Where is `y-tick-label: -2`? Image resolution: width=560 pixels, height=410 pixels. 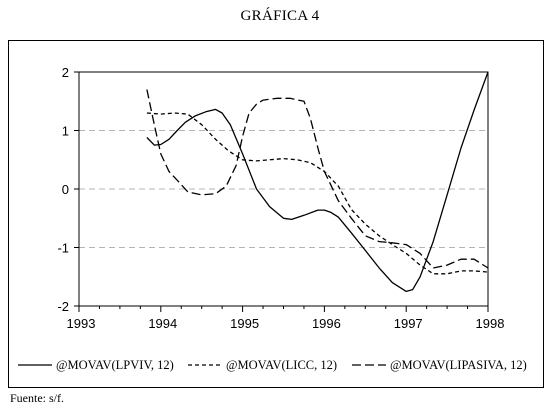 y-tick-label: -2 is located at coordinates (63, 306).